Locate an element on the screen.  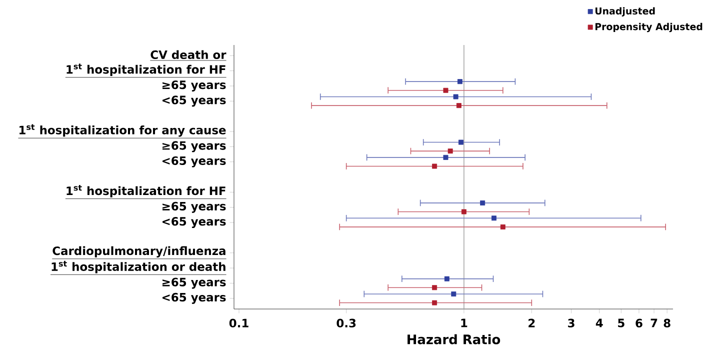
x-tick-label: 0.3 is located at coordinates (346, 323).